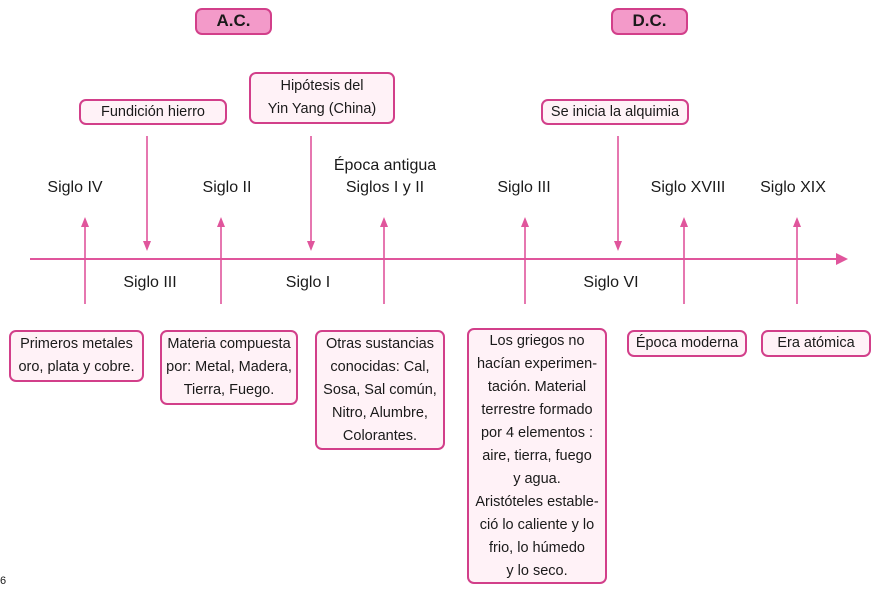 This screenshot has width=879, height=594. I want to click on era-dc: D.C., so click(649, 21).